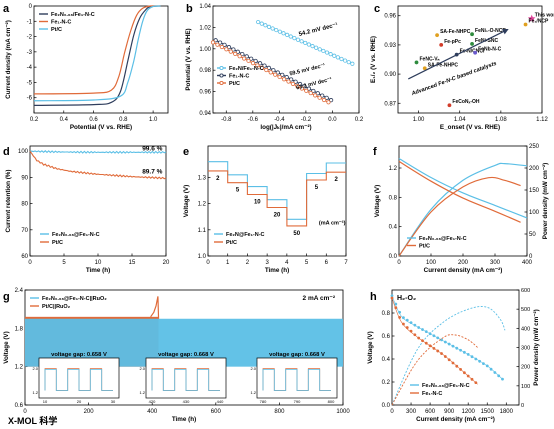 The height and width of the screenshot is (429, 554). What do you see at coordinates (446, 386) in the screenshot?
I see `legend-label: Fe₂N₀.₆₈@Fe₁-N-C` at bounding box center [446, 386].